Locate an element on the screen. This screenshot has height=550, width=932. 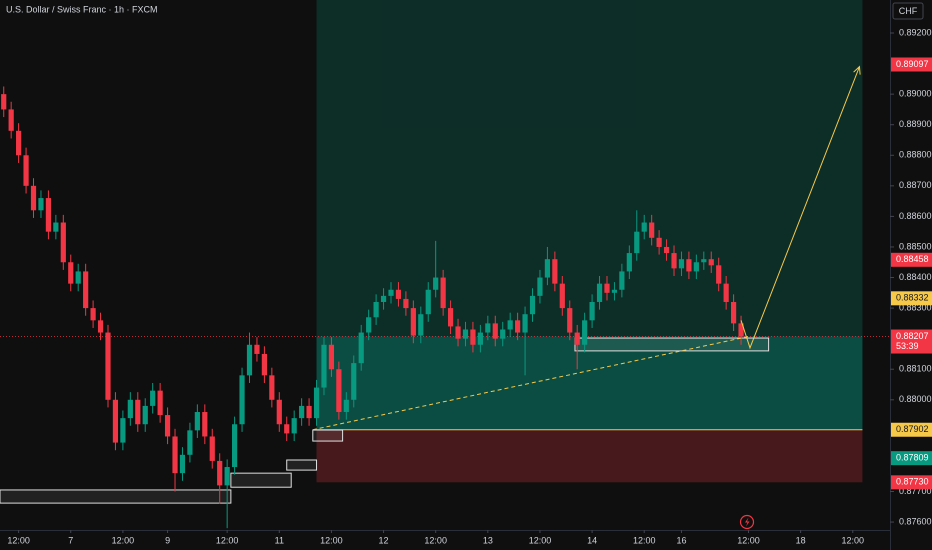
price-label: 0.88332 is located at coordinates (912, 298).